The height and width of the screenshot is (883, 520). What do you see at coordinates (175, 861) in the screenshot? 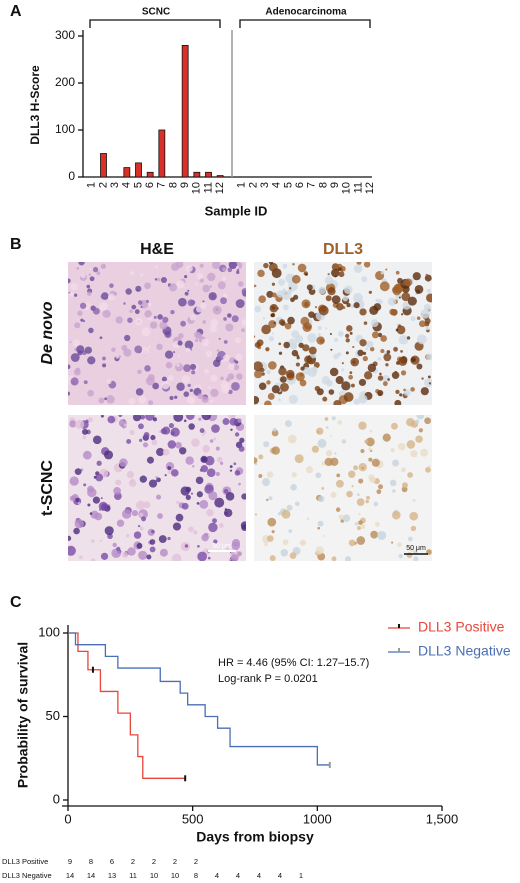
I see `risk-count: 2` at bounding box center [175, 861].